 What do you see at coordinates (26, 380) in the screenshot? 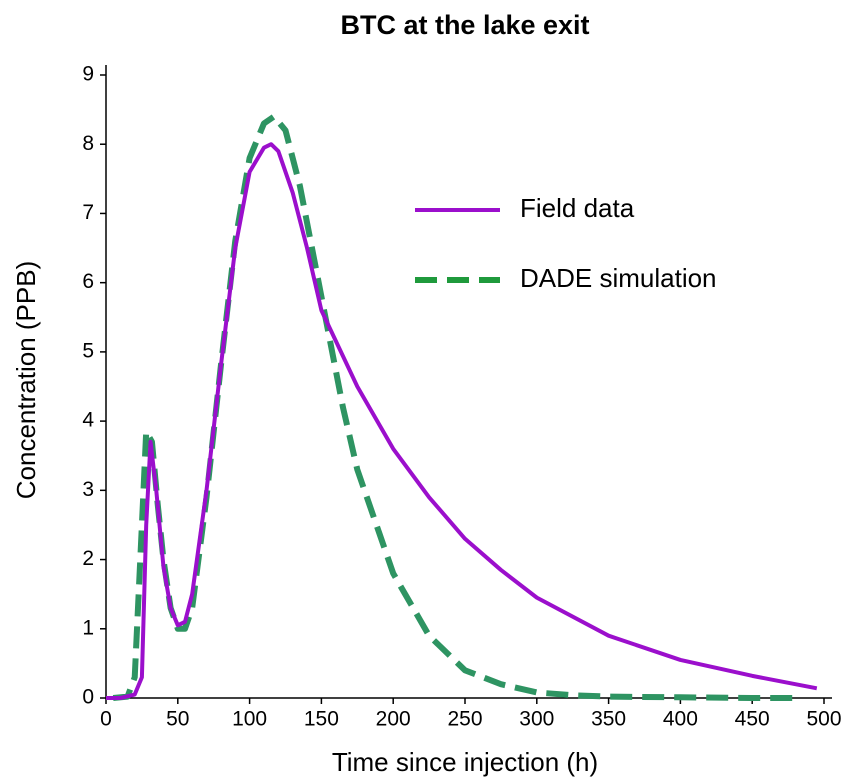
I see `y-axis-title: Concentration (PPB)` at bounding box center [26, 380].